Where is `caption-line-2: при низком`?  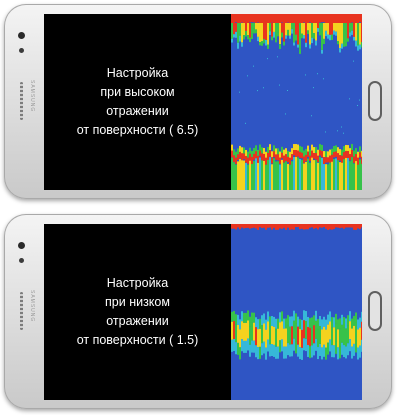
caption-line-2: при низком is located at coordinates (137, 302).